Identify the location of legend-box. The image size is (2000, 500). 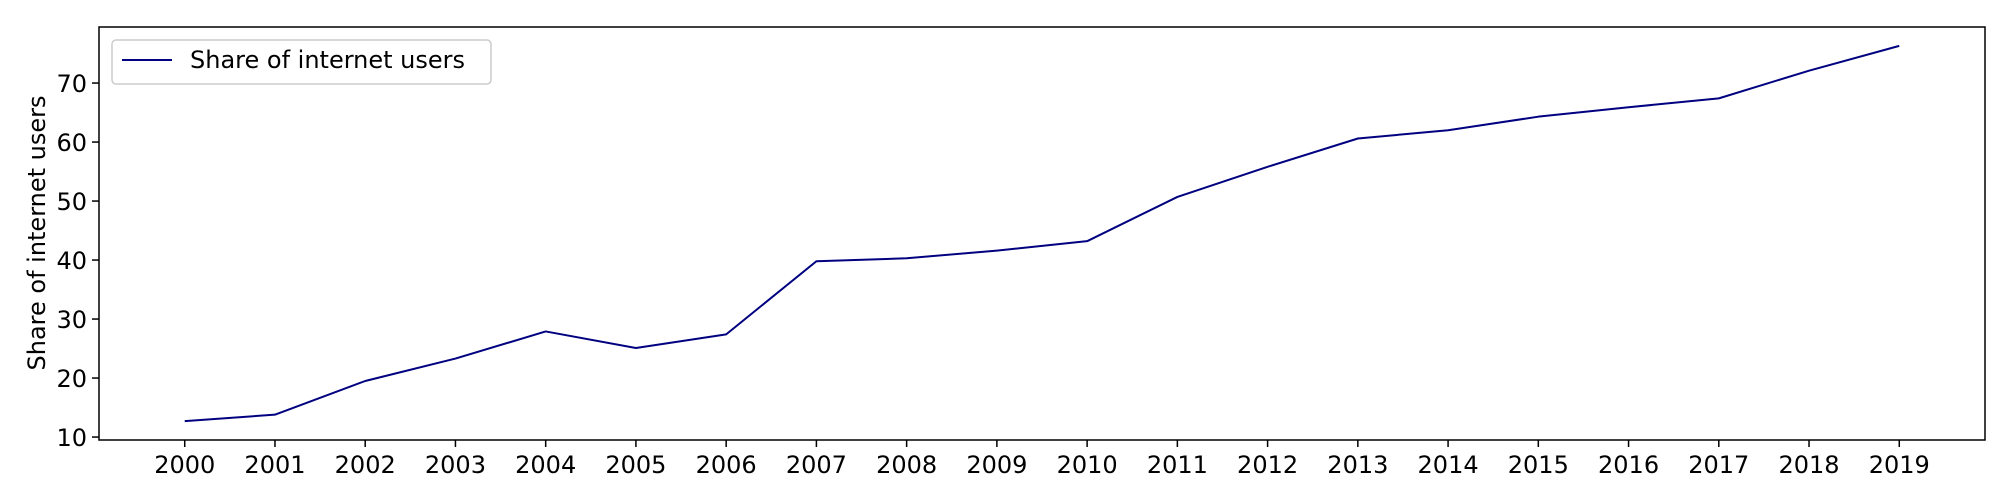
(301, 62).